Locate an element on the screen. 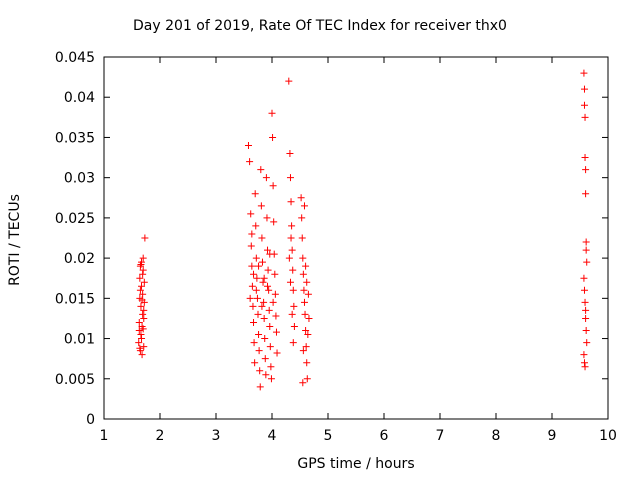  y-tick-label: 0.03 is located at coordinates (79, 179).